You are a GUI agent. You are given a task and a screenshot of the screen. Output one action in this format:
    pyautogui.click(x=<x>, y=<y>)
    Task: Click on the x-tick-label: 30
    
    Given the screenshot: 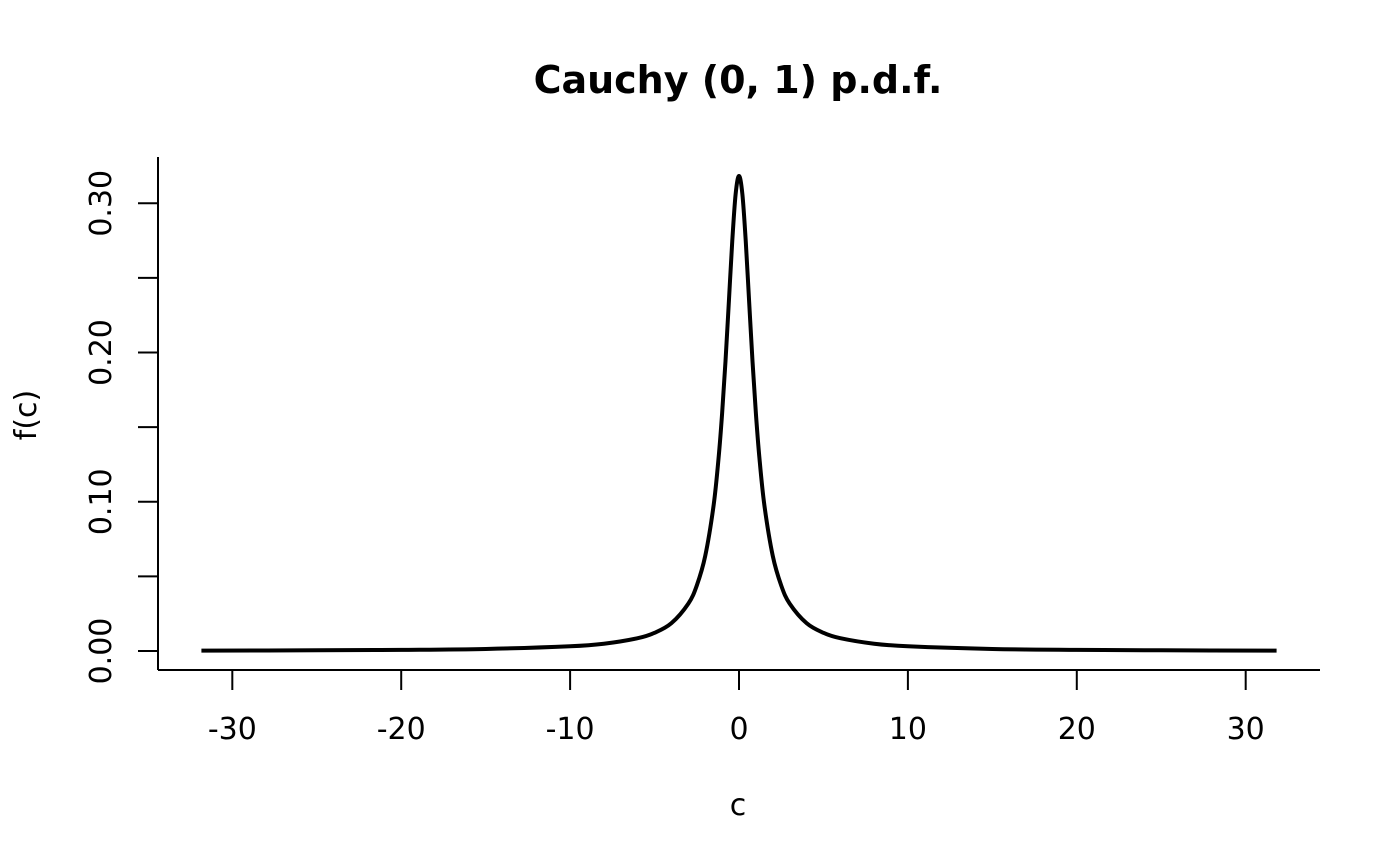 What is the action you would take?
    pyautogui.click(x=1246, y=729)
    